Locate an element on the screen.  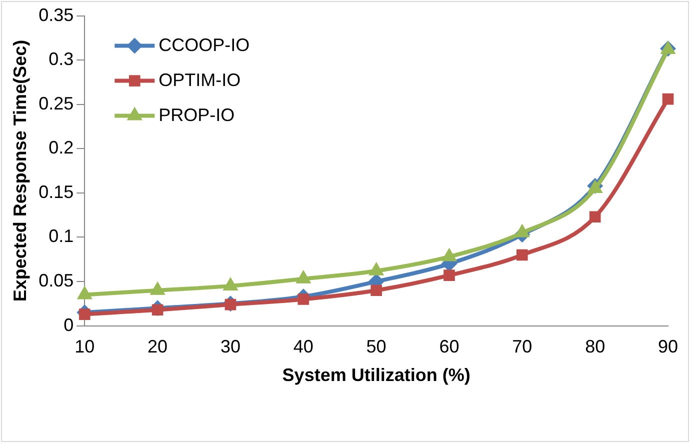
y-tick-label: 0.1 is located at coordinates (61, 236).